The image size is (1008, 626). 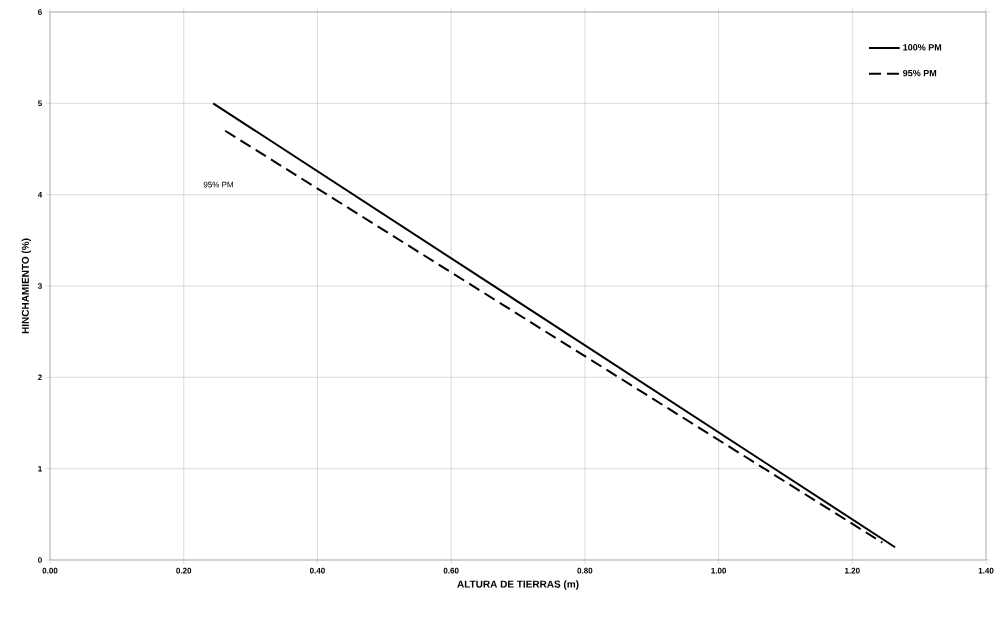 I want to click on y-tick-label: 0, so click(x=40, y=560).